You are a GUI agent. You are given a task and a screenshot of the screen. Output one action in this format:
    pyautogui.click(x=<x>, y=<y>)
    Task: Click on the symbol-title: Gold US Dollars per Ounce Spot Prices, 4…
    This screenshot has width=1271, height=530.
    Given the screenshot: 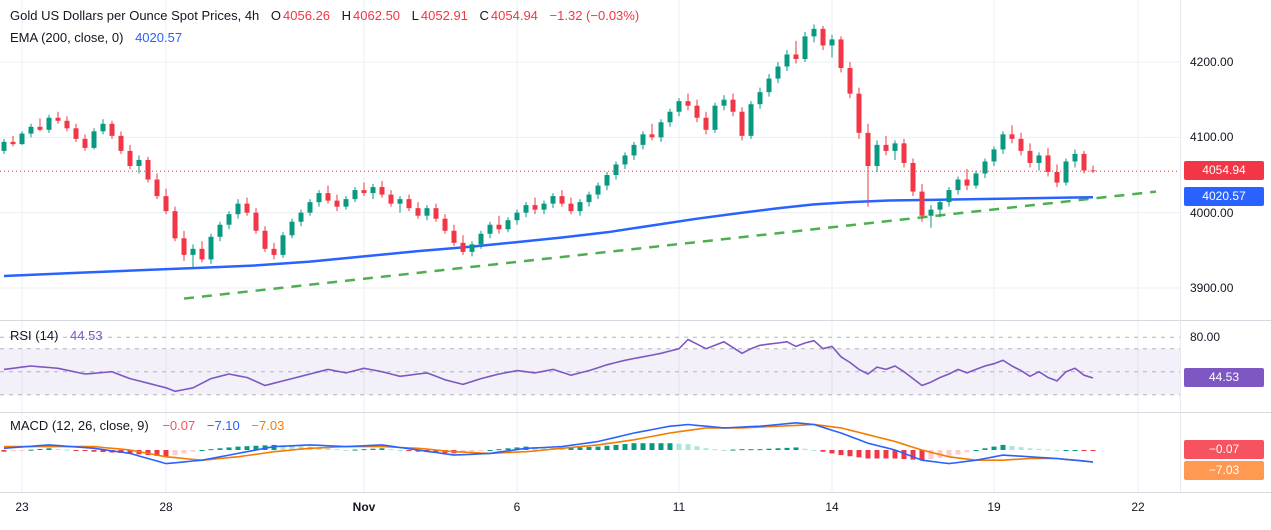 What is the action you would take?
    pyautogui.click(x=135, y=15)
    